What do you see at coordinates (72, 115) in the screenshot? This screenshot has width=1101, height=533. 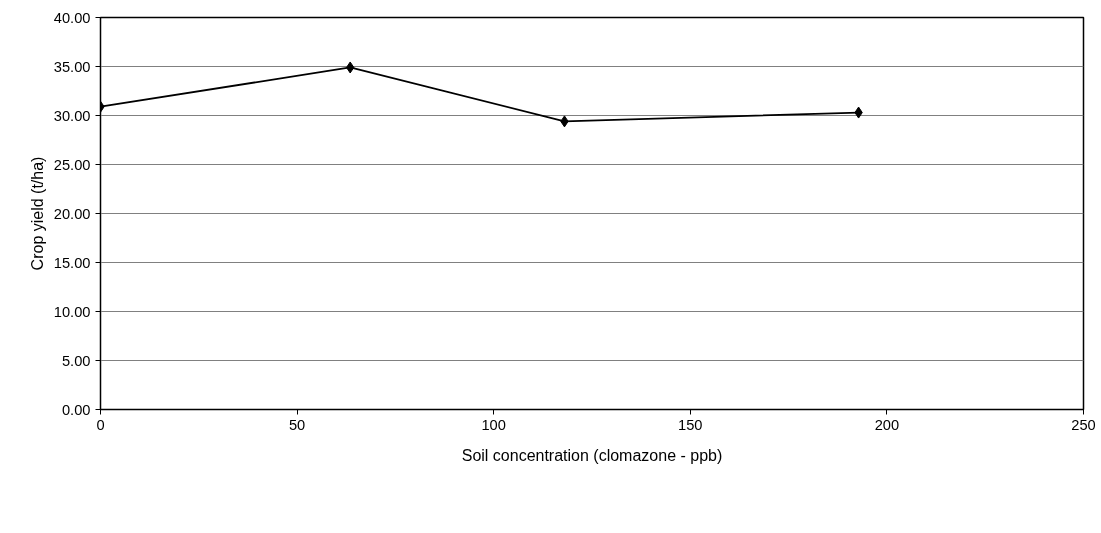 I see `y-tick-label: 30.00` at bounding box center [72, 115].